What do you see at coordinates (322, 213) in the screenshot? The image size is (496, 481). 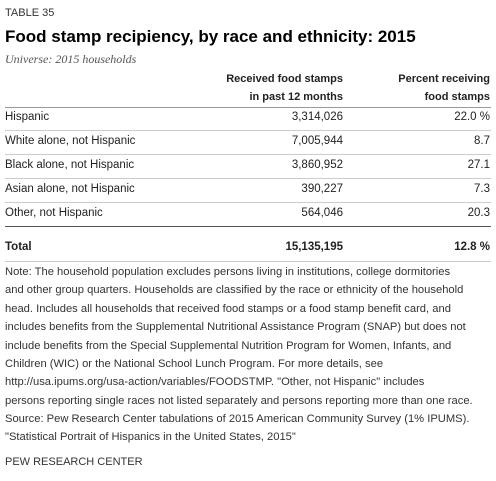 I see `table-cell: 564,046` at bounding box center [322, 213].